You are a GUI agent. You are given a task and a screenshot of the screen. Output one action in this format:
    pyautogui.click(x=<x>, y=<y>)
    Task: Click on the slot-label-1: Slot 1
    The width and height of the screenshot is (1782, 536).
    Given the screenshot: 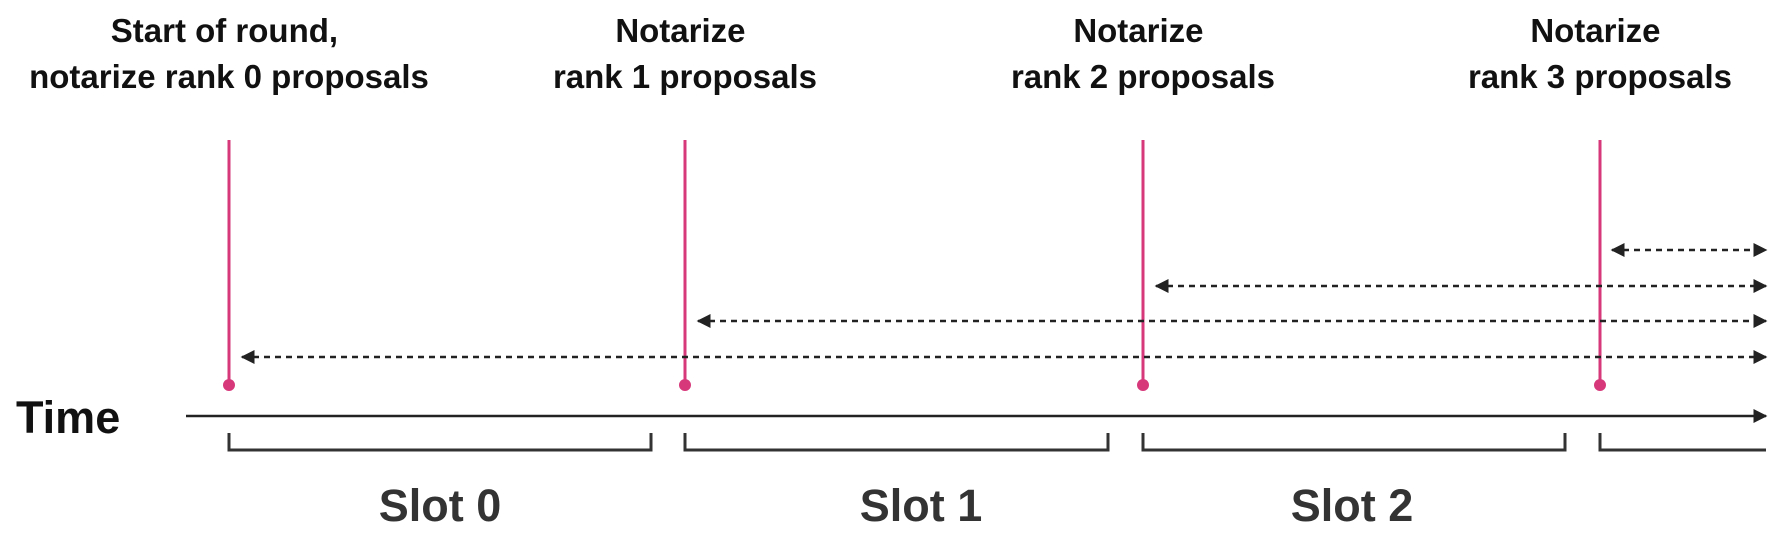 What is the action you would take?
    pyautogui.click(x=921, y=505)
    